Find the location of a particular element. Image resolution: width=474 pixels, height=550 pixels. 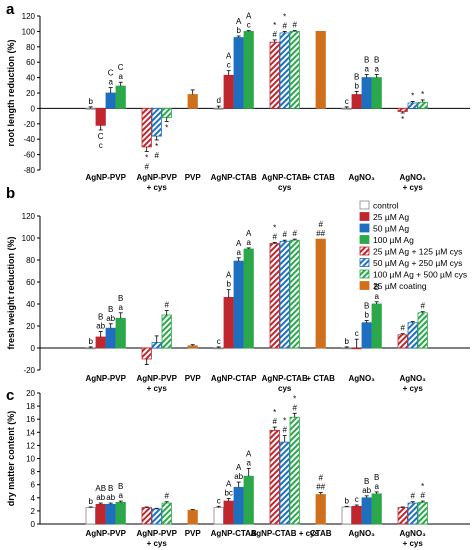

y-tick-label: -60 is located at coordinates (29, 155).